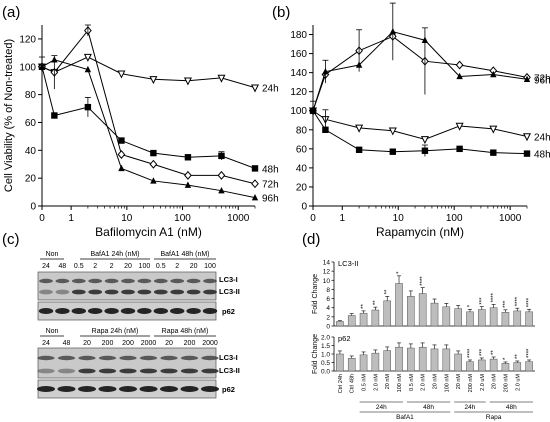  I want to click on significance-stars: *, so click(470, 305).